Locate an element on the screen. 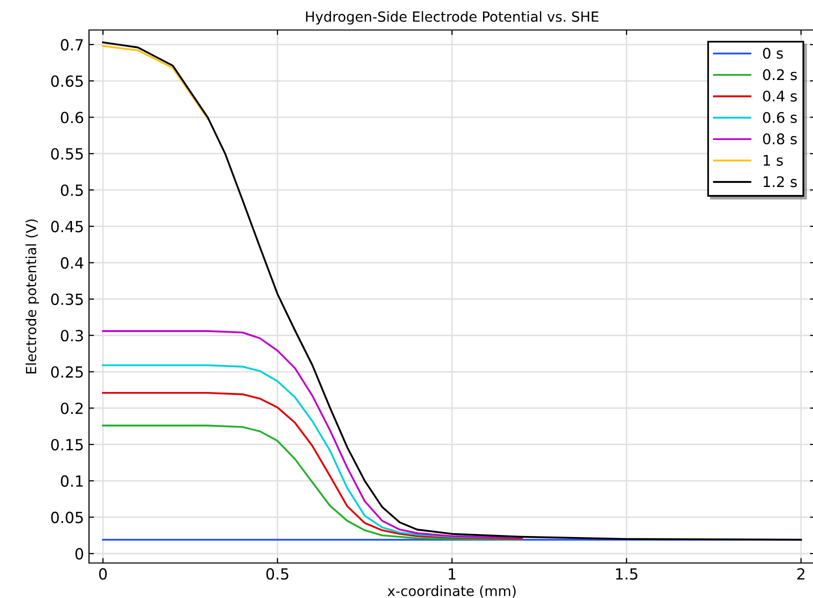 The image size is (813, 598). y-axis-title: Electrode potential (V) is located at coordinates (33, 296).